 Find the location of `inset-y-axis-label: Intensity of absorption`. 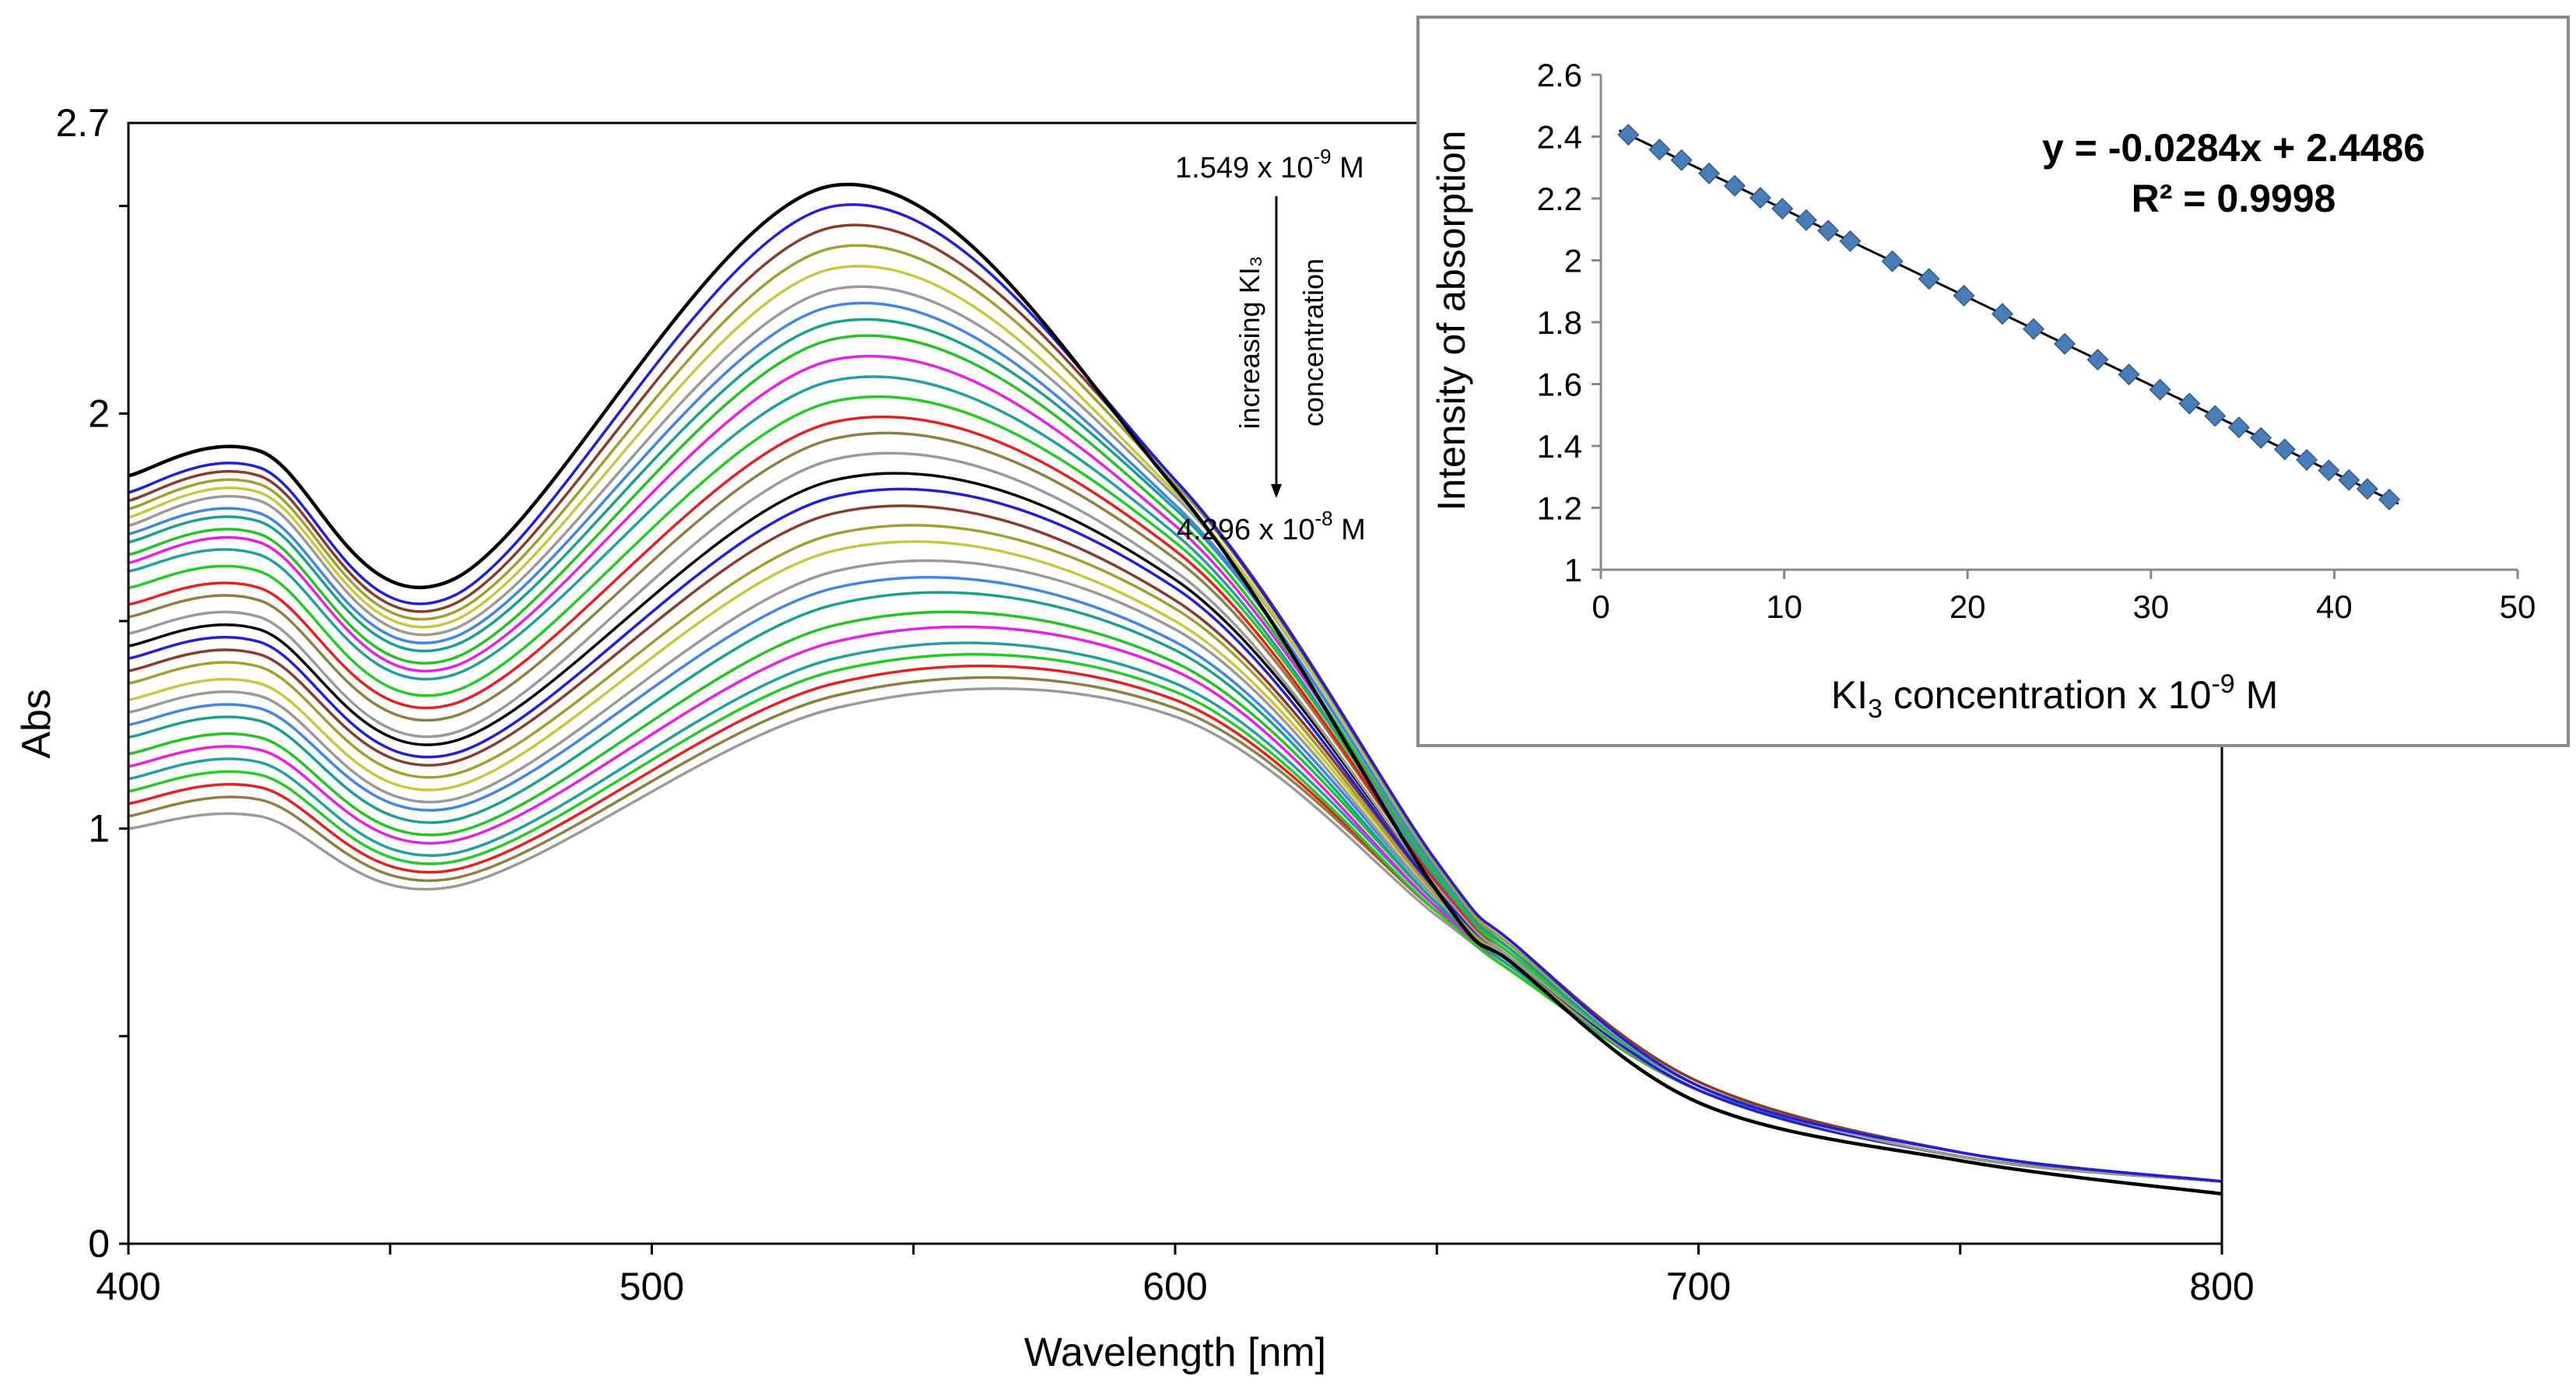

inset-y-axis-label: Intensity of absorption is located at coordinates (1452, 320).